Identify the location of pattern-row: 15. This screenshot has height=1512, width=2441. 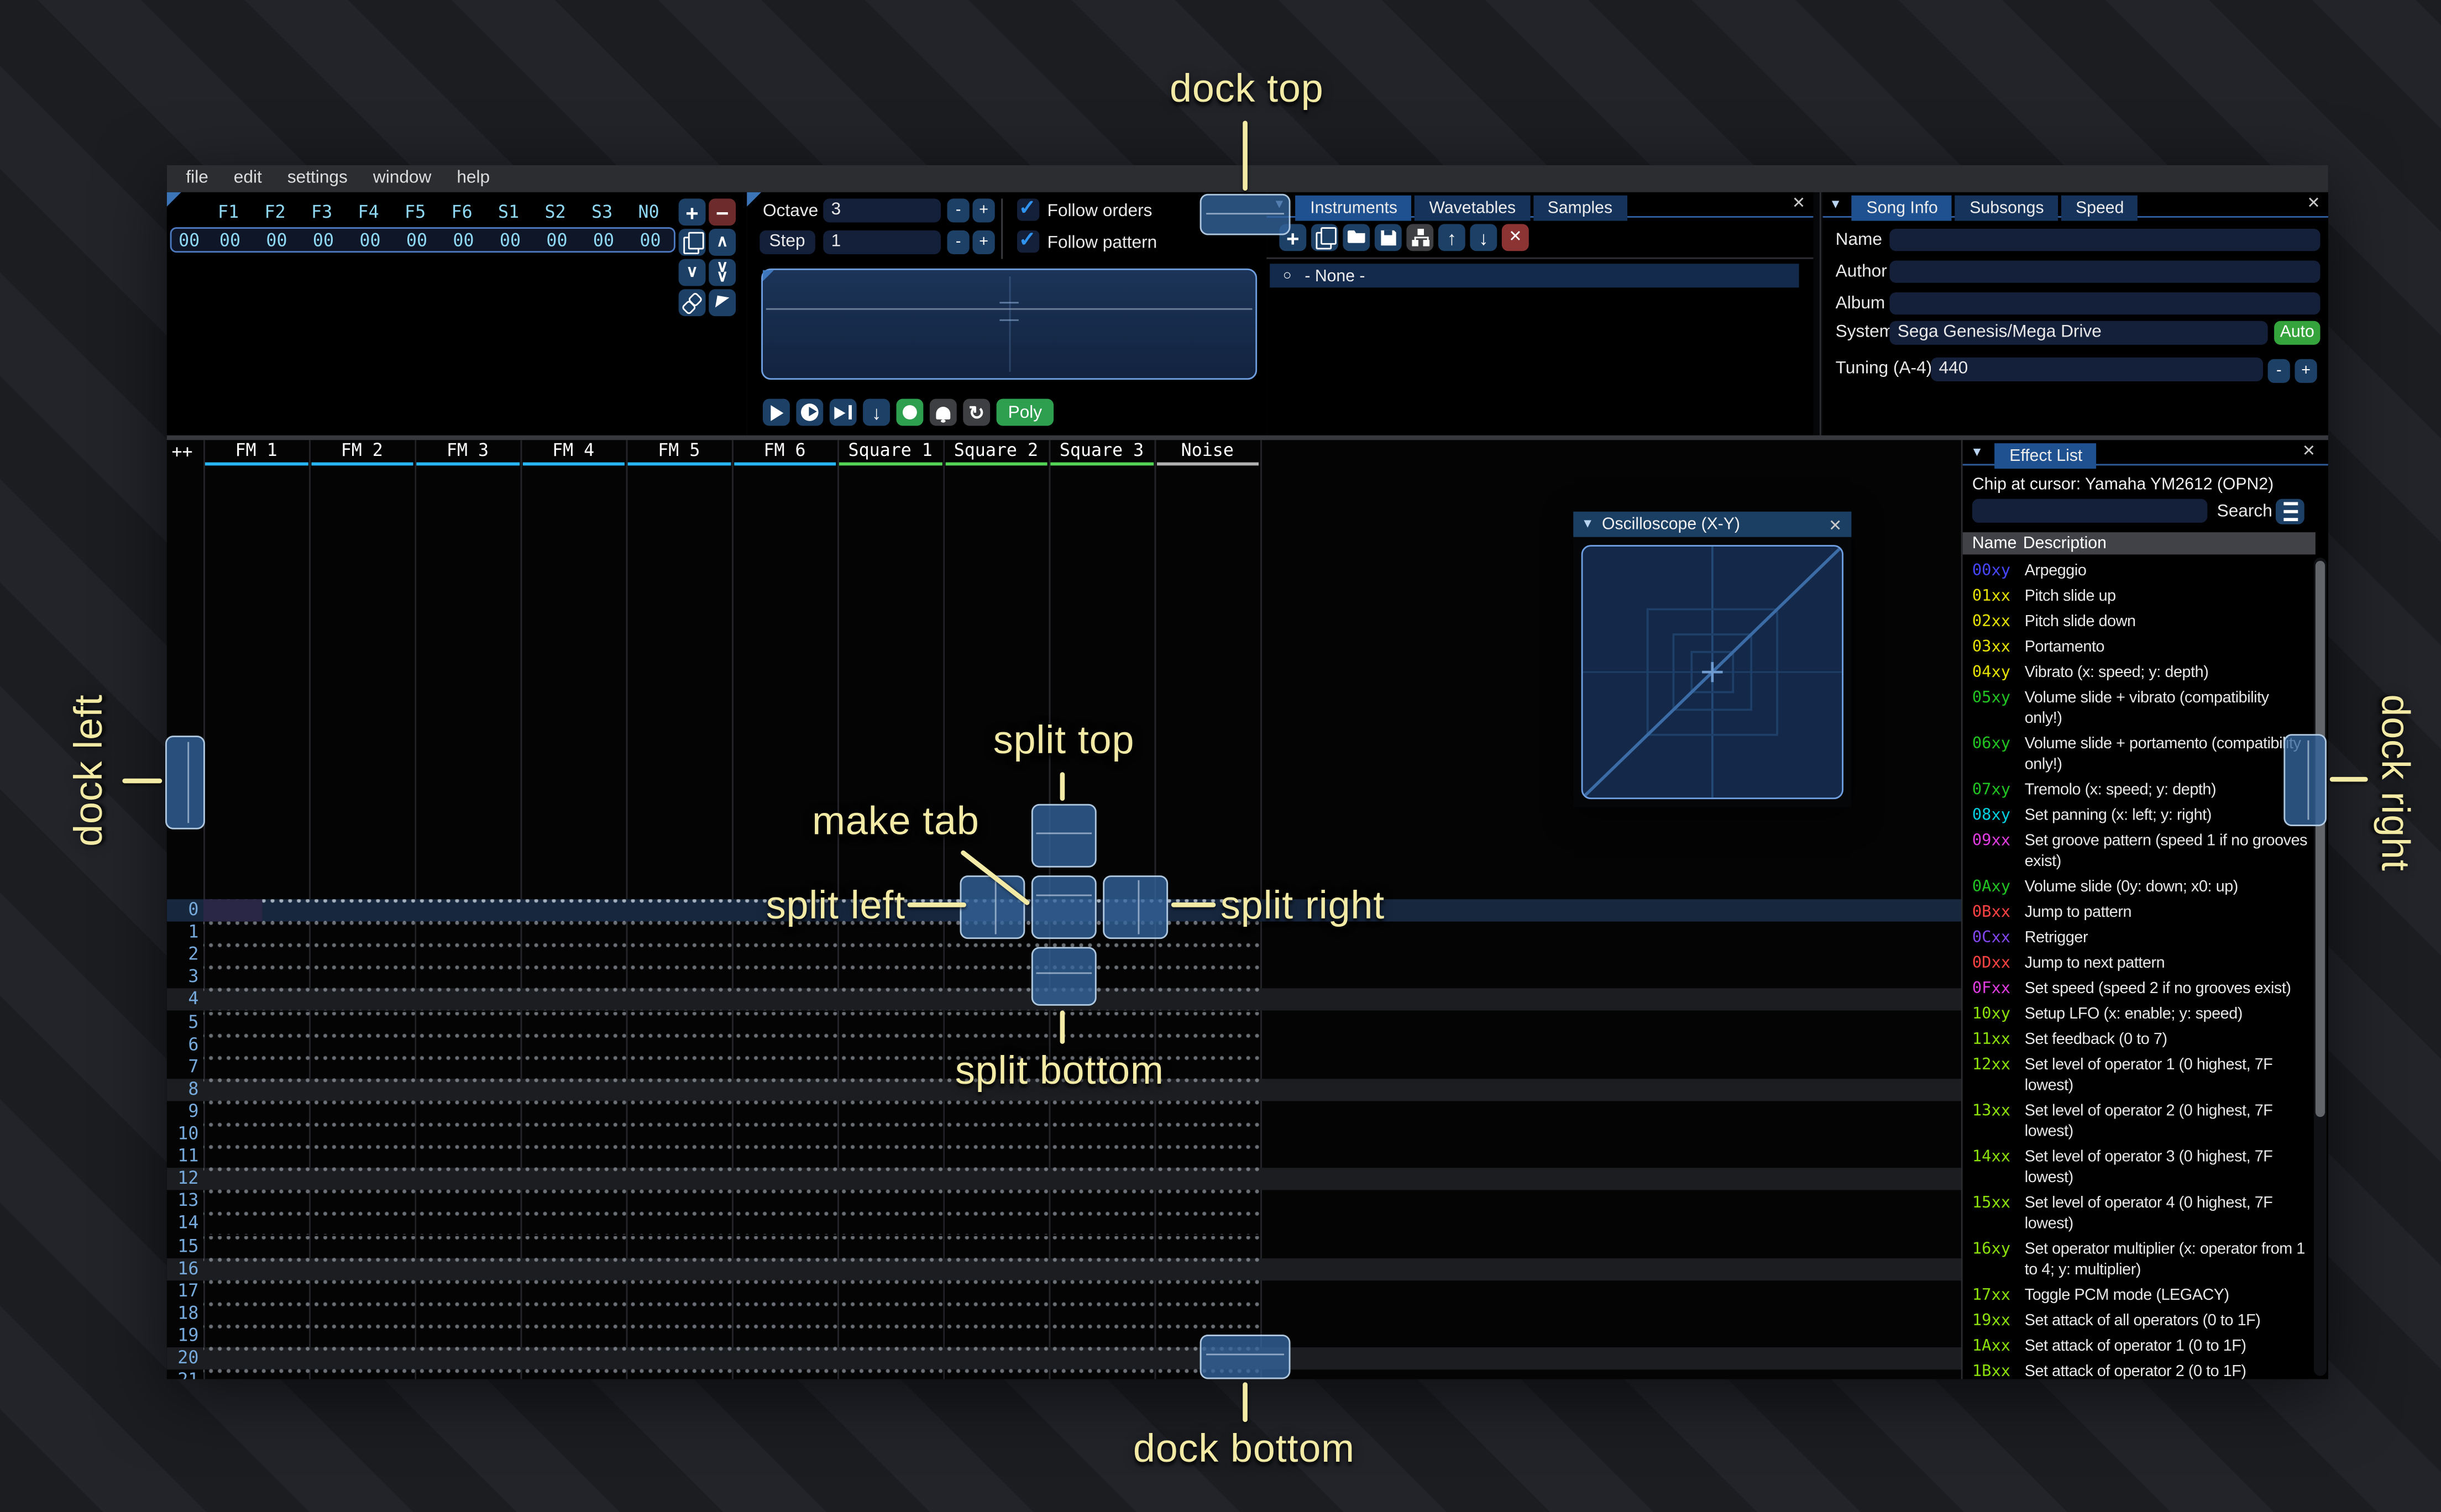
(1065, 1246).